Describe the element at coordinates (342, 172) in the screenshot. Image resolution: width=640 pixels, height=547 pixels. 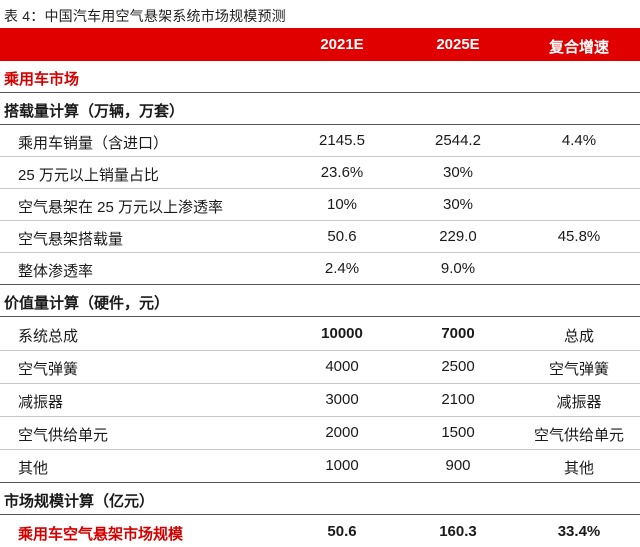
I see `value-2021e: 23.6%` at that location.